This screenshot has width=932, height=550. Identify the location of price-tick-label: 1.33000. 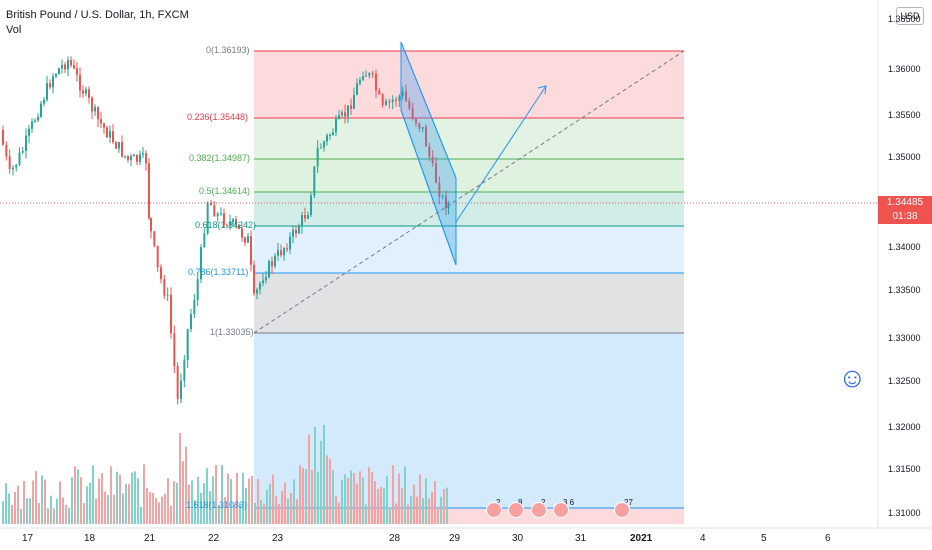
(904, 338).